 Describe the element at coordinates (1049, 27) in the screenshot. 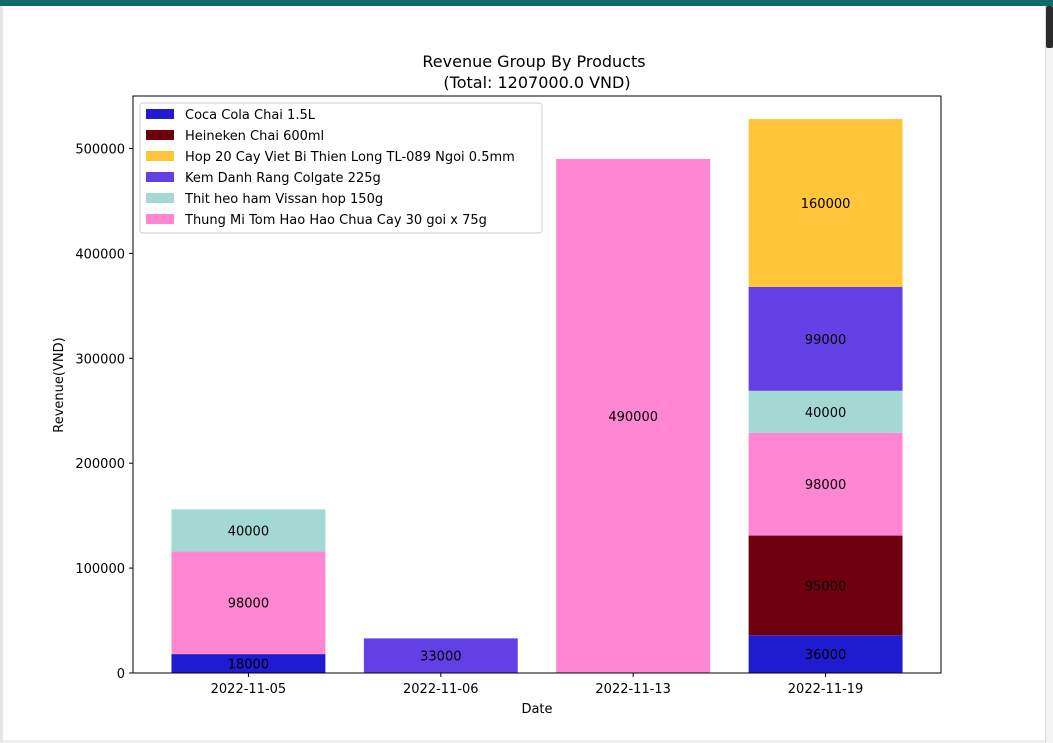

I see `scrollbar-thumb` at that location.